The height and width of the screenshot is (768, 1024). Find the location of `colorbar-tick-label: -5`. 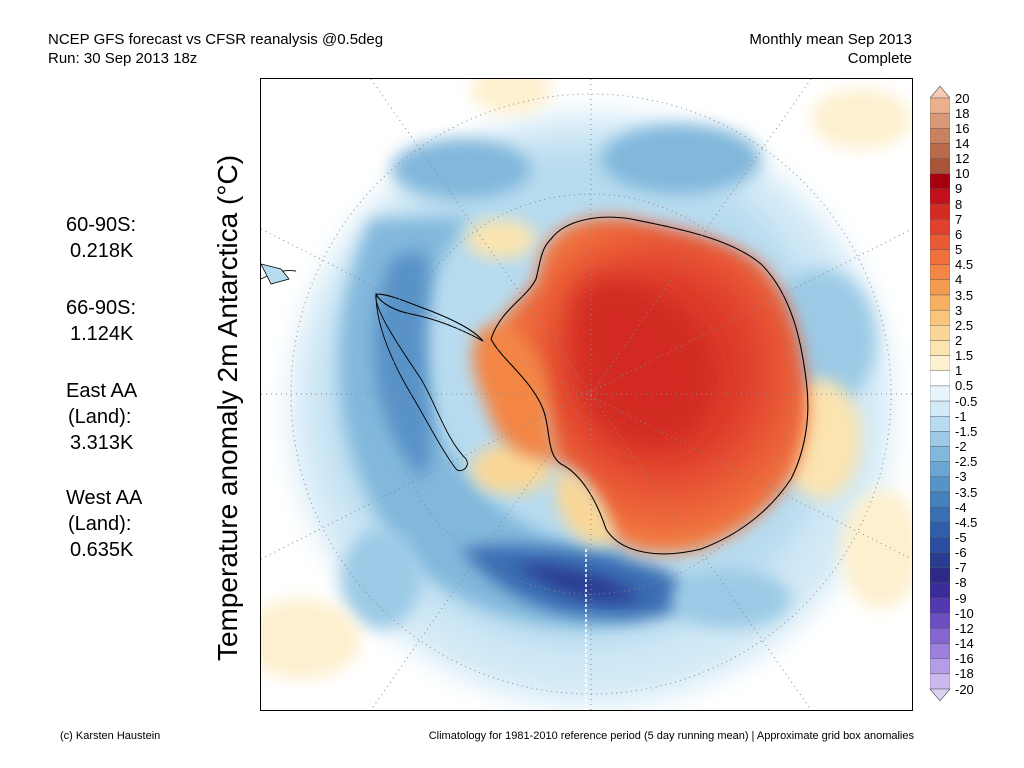

colorbar-tick-label: -5 is located at coordinates (961, 537).